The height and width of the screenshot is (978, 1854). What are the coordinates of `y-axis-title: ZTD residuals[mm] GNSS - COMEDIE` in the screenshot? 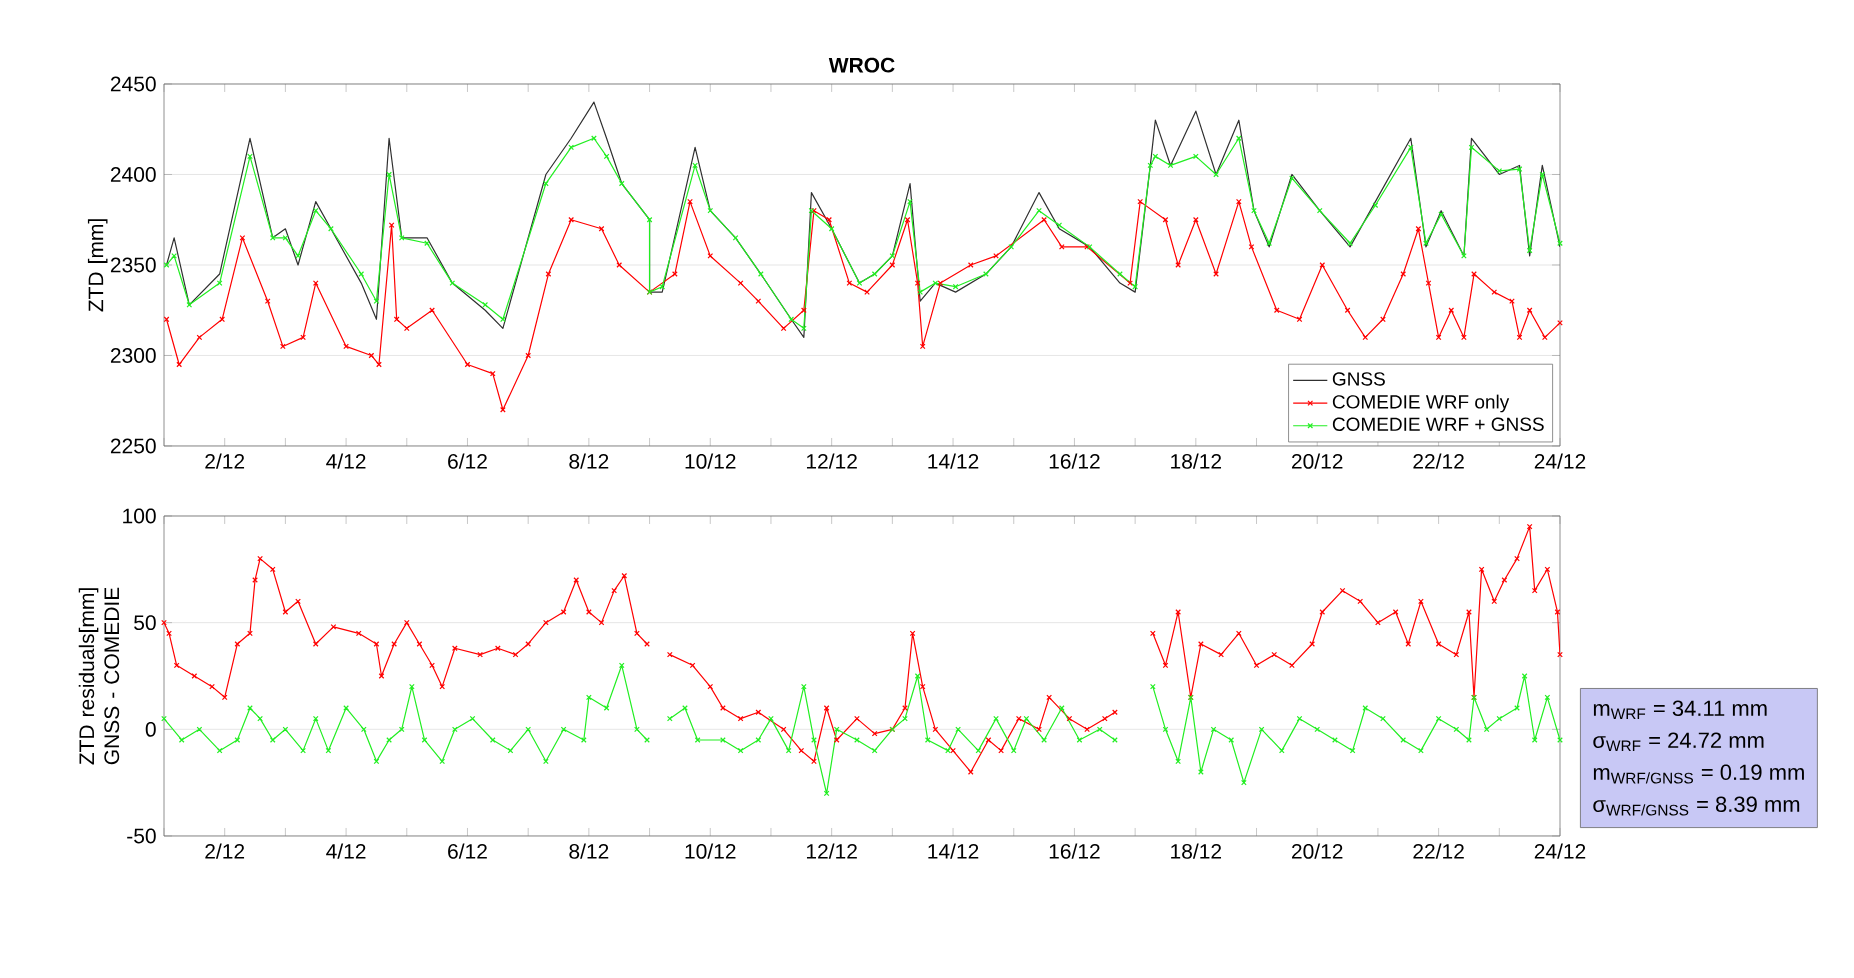 It's located at (99, 676).